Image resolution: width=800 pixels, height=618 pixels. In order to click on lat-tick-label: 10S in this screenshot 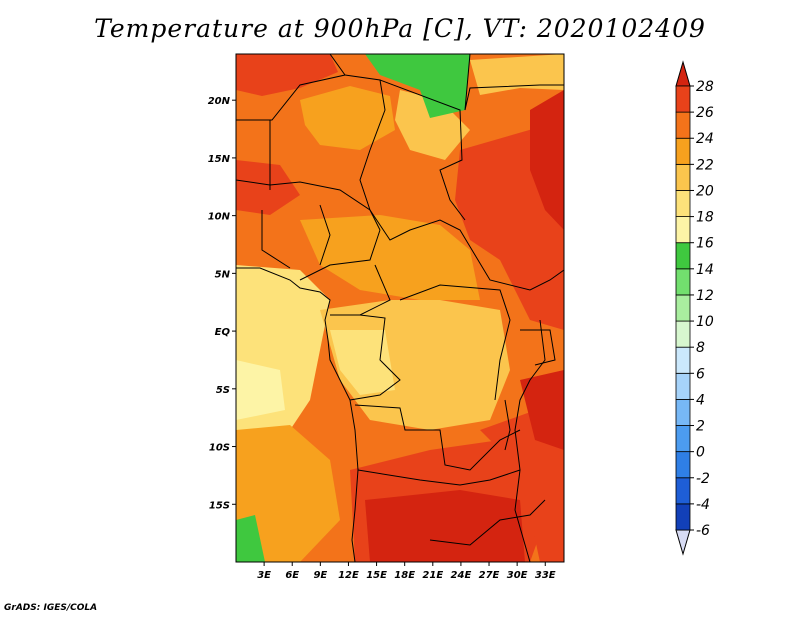, I will do `click(219, 448)`.